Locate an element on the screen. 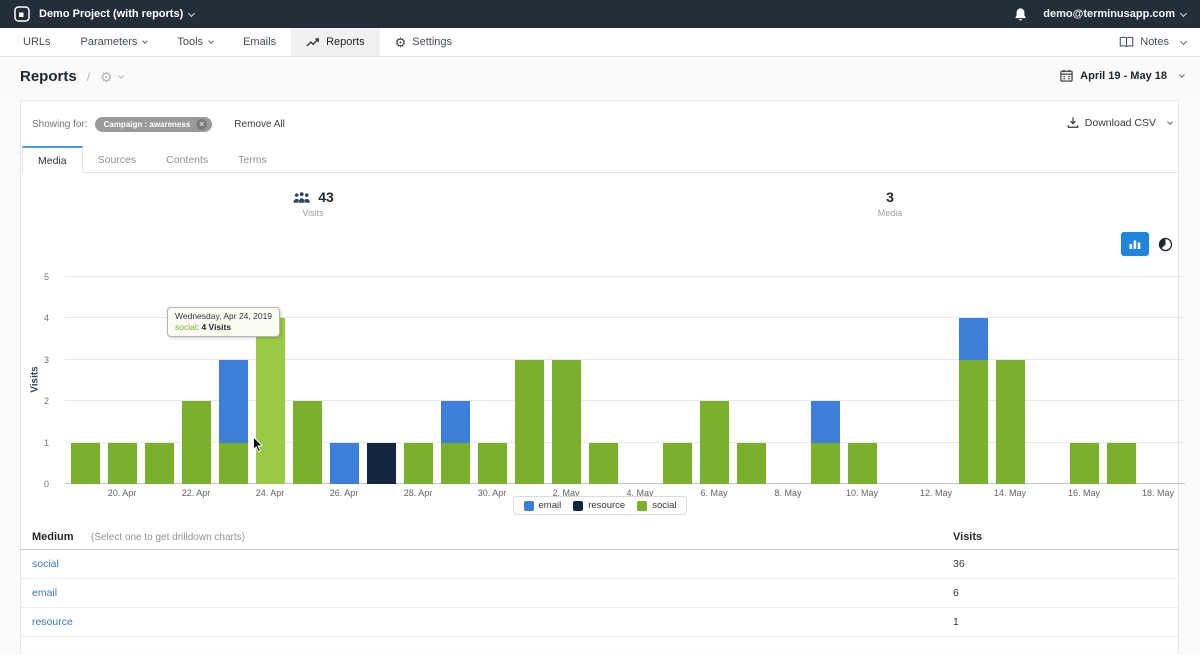  tab-sources: Sources is located at coordinates (117, 160).